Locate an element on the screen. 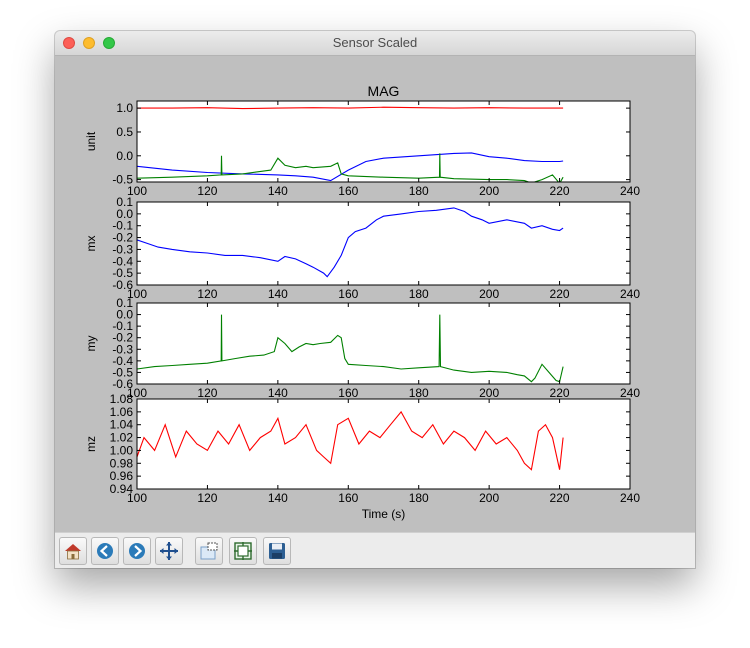 The height and width of the screenshot is (648, 750). plot4-ytick-label: 1.00 is located at coordinates (122, 450).